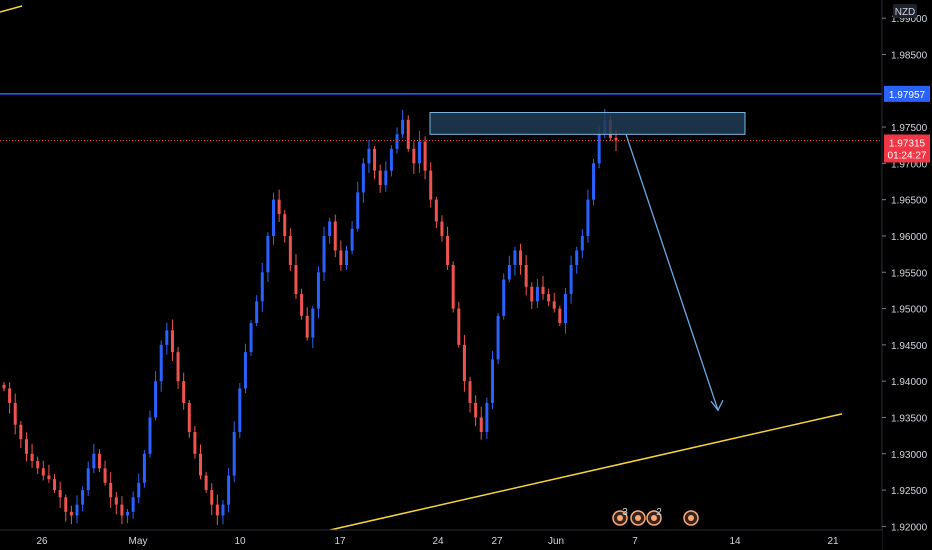 This screenshot has width=932, height=550. I want to click on y-tick-label: 1.99000, so click(909, 19).